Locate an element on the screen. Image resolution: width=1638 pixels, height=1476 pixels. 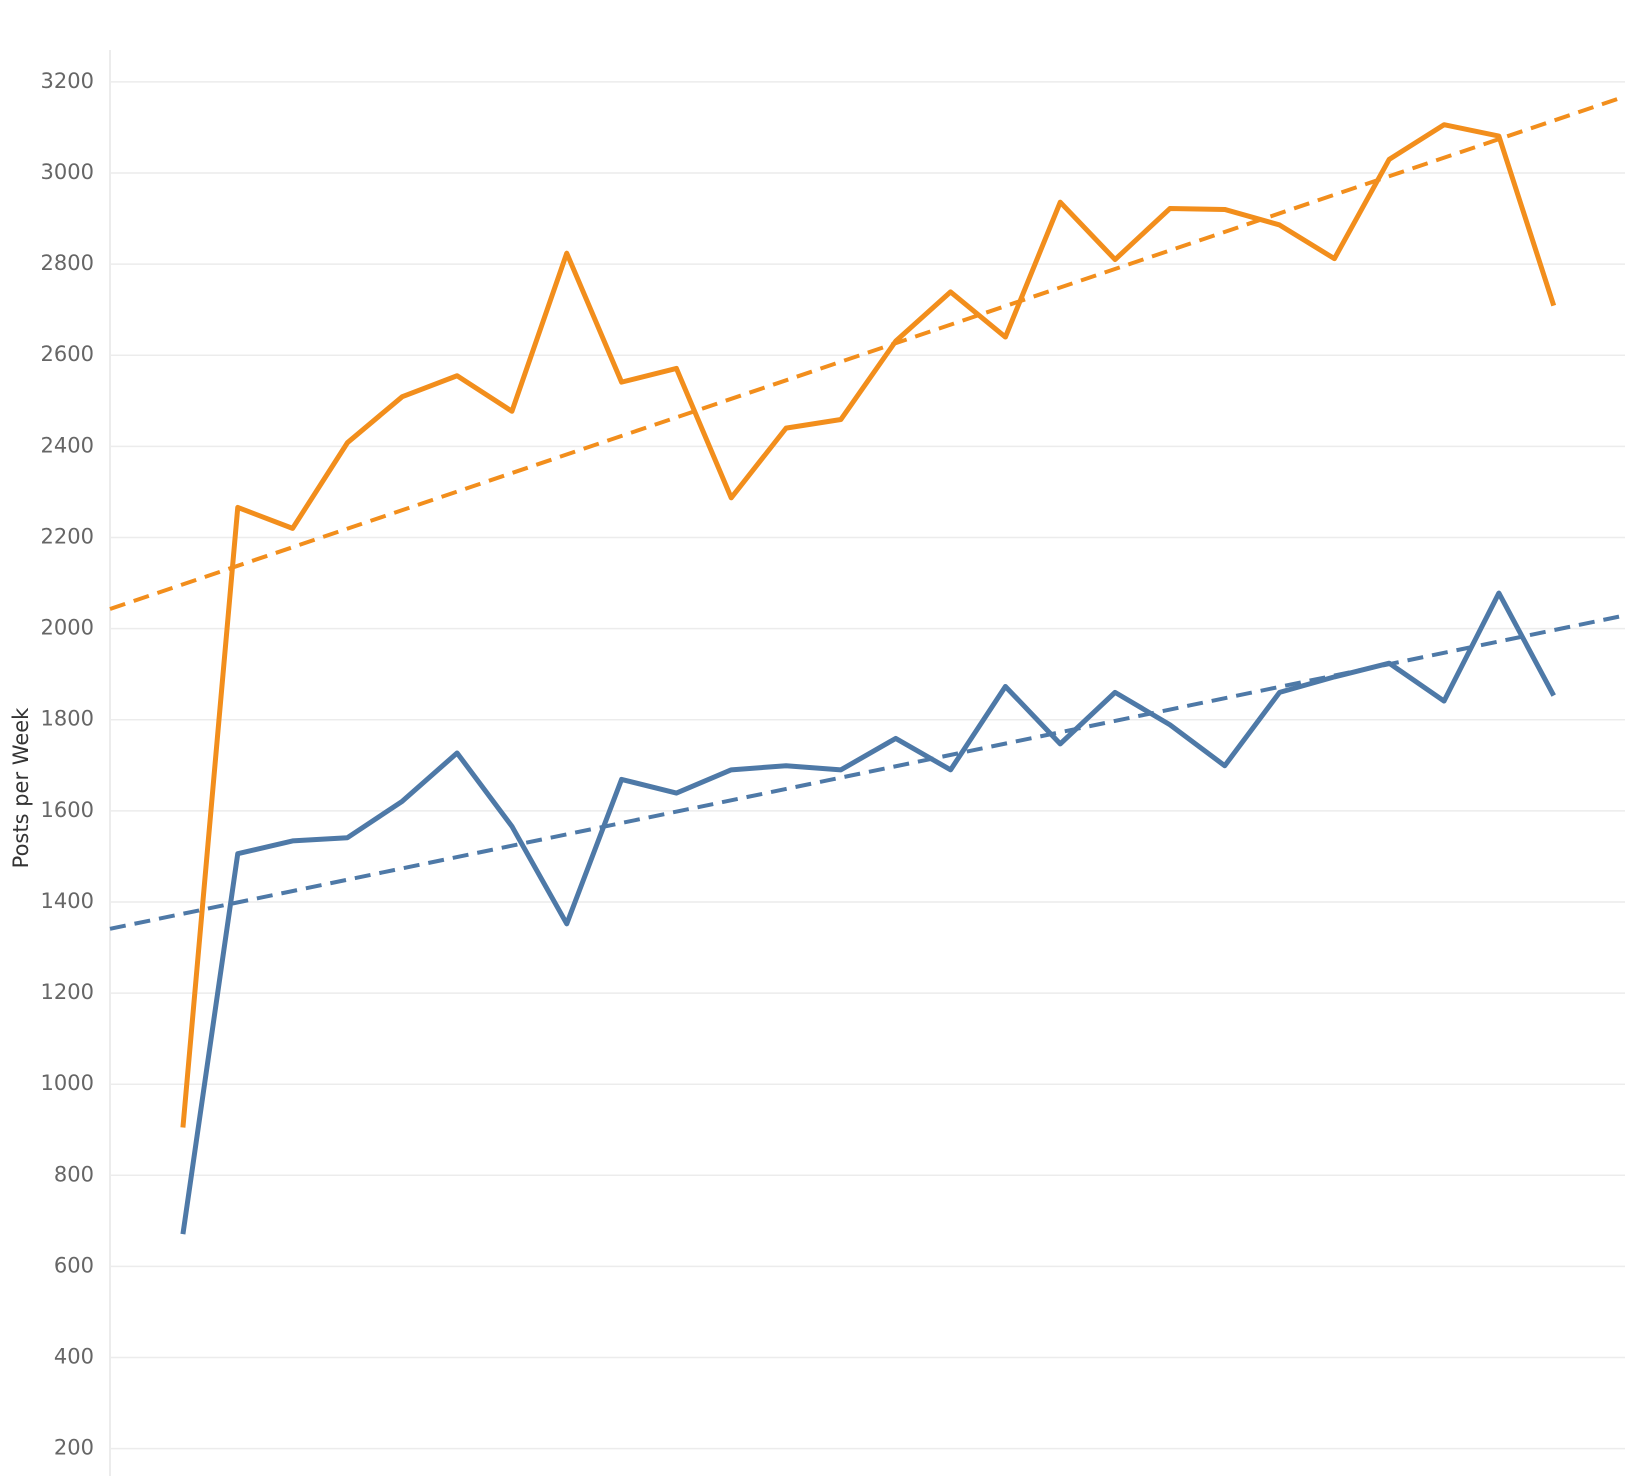
y-tick-label: 1400 is located at coordinates (67, 901).